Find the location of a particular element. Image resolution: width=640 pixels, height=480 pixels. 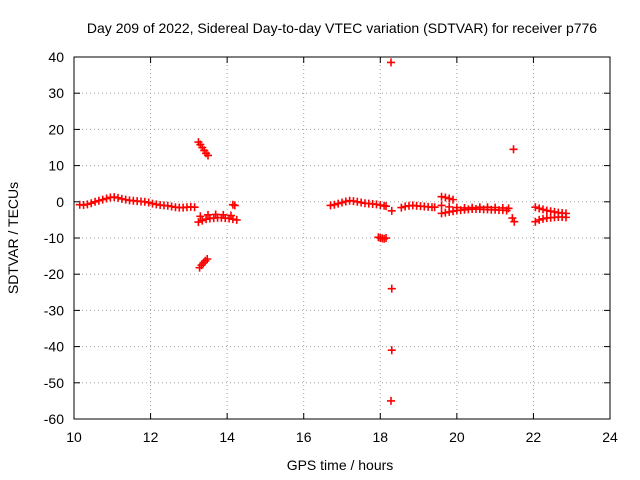

y-tick-label: -10 is located at coordinates (54, 238).